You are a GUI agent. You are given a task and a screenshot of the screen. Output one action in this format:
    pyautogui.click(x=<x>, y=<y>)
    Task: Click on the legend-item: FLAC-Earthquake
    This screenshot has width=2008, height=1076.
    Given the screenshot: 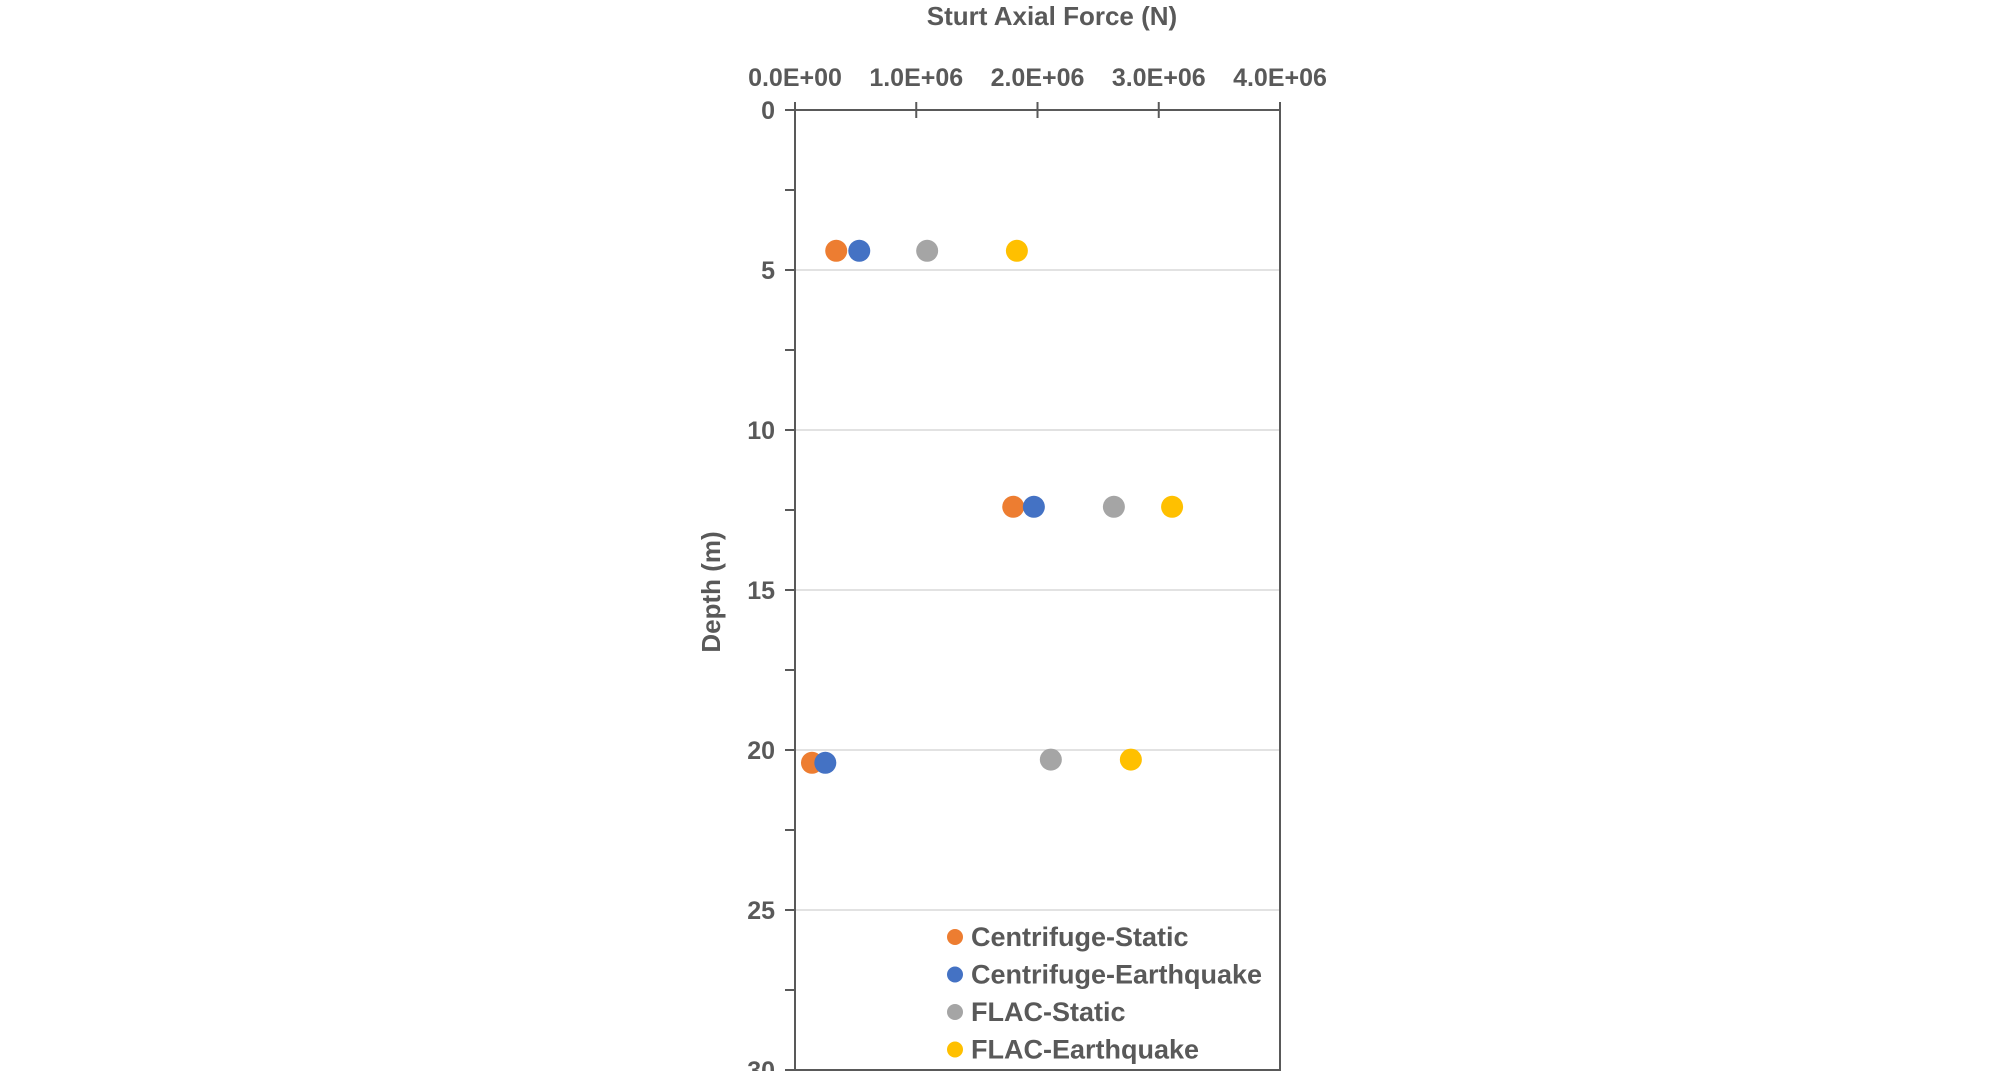 What is the action you would take?
    pyautogui.click(x=1073, y=1050)
    